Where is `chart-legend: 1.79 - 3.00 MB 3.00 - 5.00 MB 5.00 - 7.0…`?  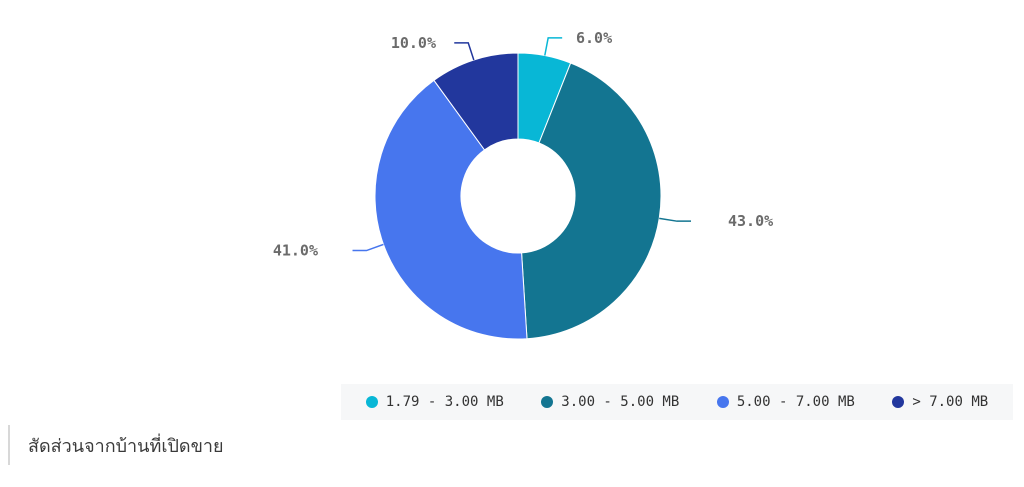
chart-legend: 1.79 - 3.00 MB 3.00 - 5.00 MB 5.00 - 7.0… is located at coordinates (677, 402).